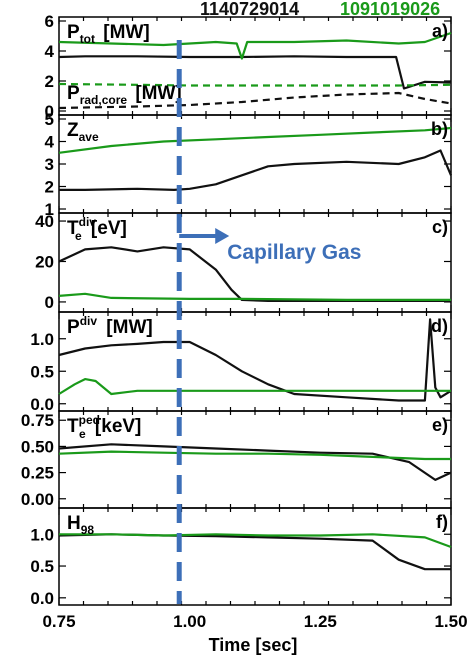  Describe the element at coordinates (44, 261) in the screenshot. I see `y-tick-label: 20` at that location.